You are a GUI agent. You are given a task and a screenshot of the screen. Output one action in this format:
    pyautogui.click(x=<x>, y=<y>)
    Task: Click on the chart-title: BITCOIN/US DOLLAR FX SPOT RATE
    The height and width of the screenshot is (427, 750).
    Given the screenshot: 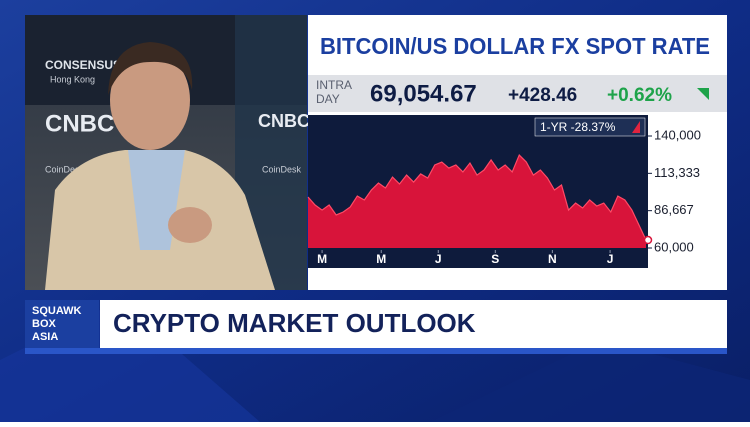 What is the action you would take?
    pyautogui.click(x=515, y=46)
    